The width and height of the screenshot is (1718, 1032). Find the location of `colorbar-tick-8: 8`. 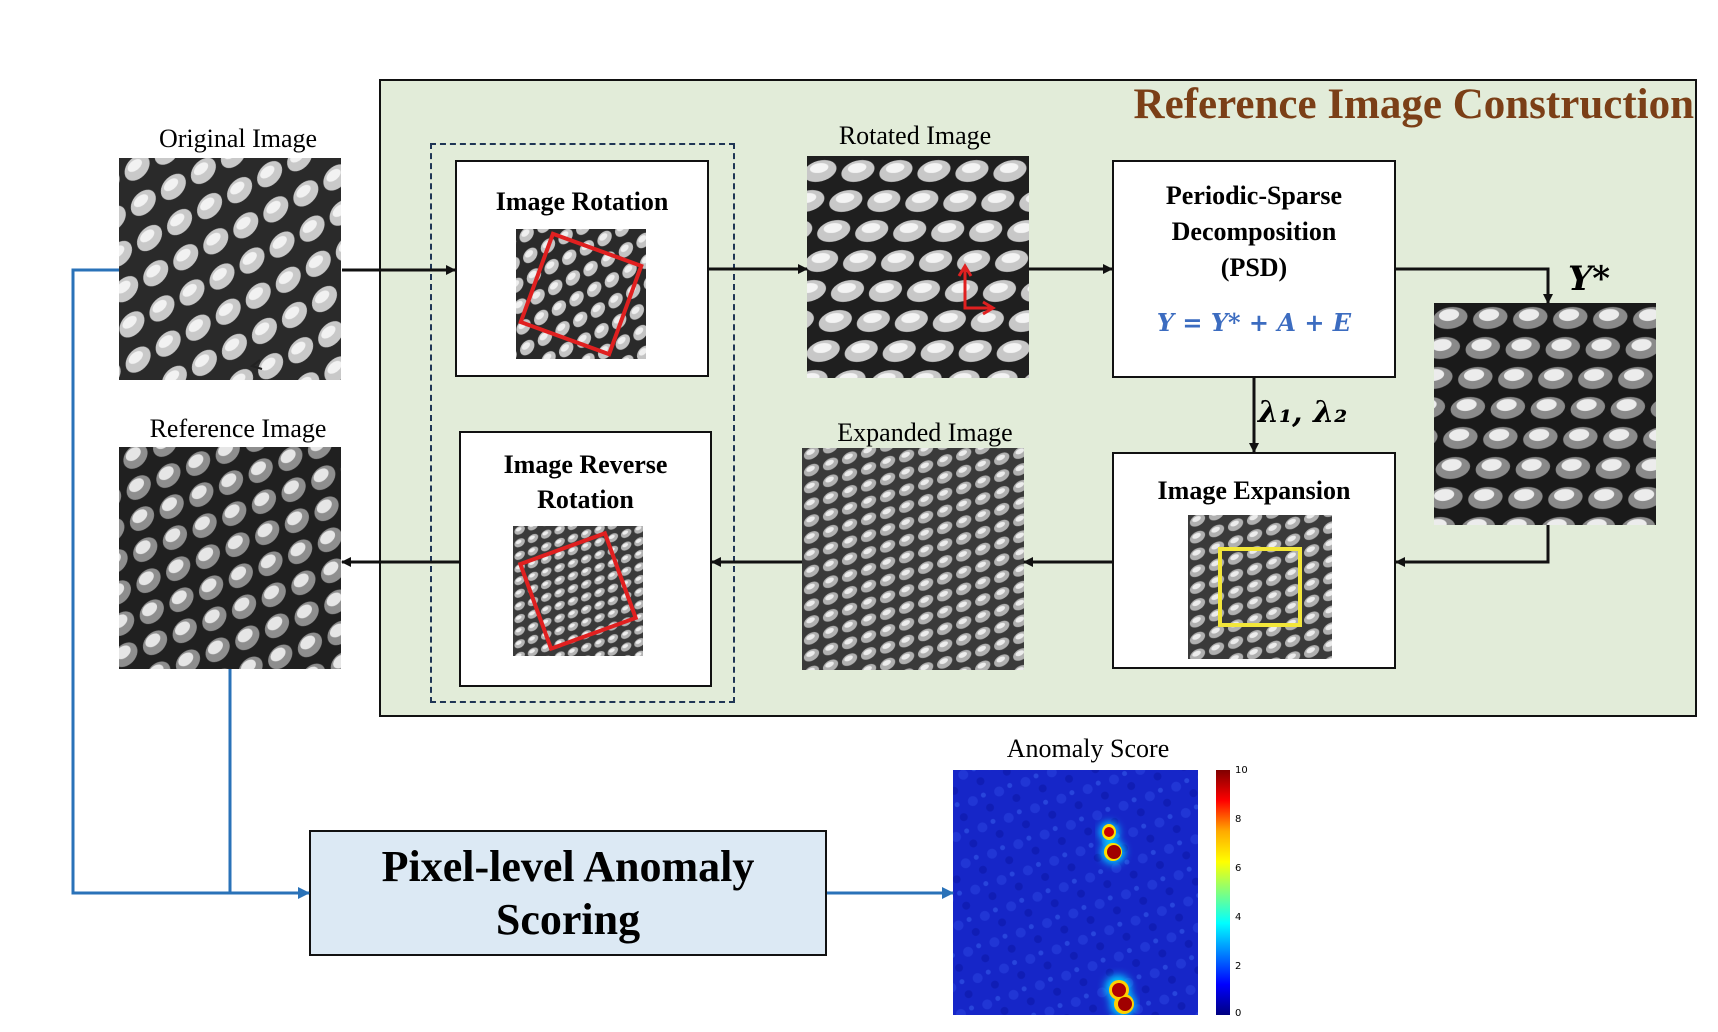

colorbar-tick-8: 8 is located at coordinates (1238, 819).